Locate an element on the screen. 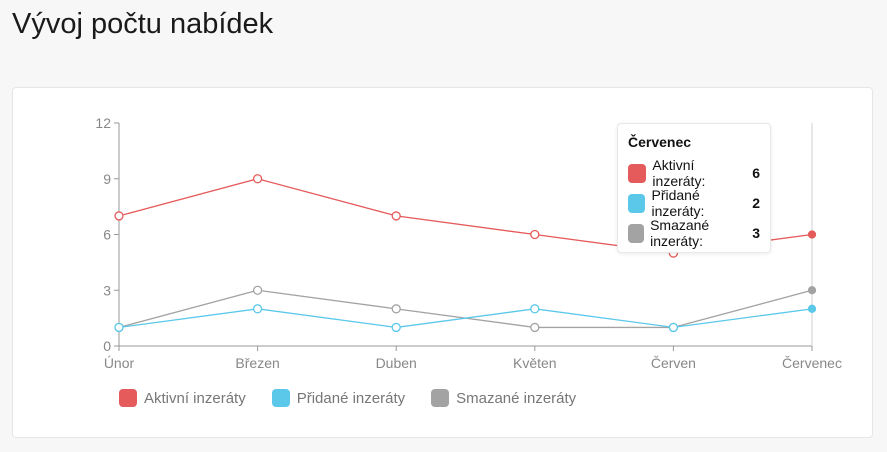  legend-swatch-aktivni is located at coordinates (128, 398).